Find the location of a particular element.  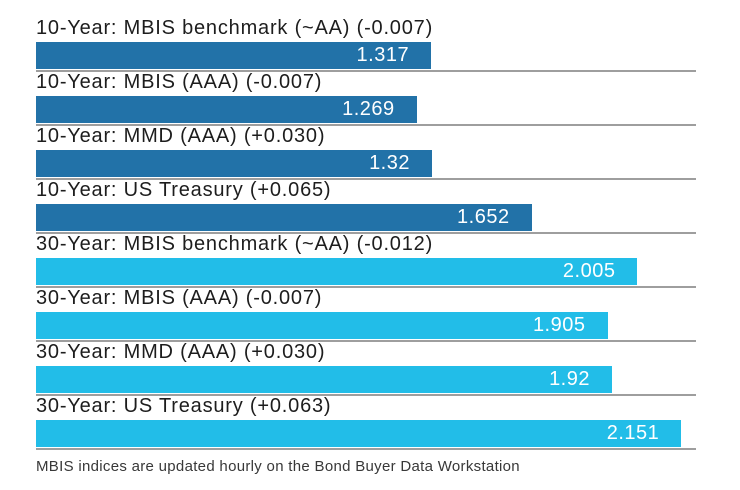

bar-track: 1.652 is located at coordinates (366, 217).